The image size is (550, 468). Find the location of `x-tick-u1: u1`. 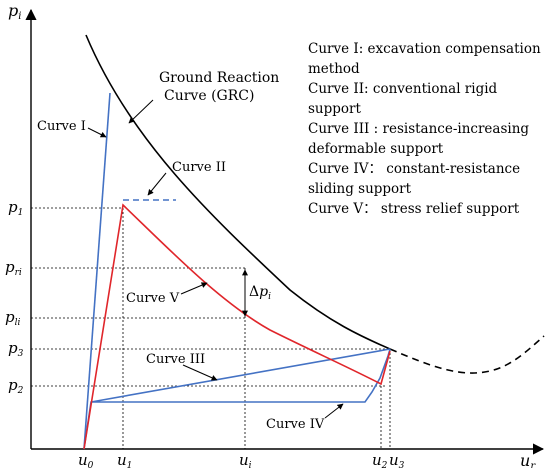

x-tick-u1: u1 is located at coordinates (124, 459).